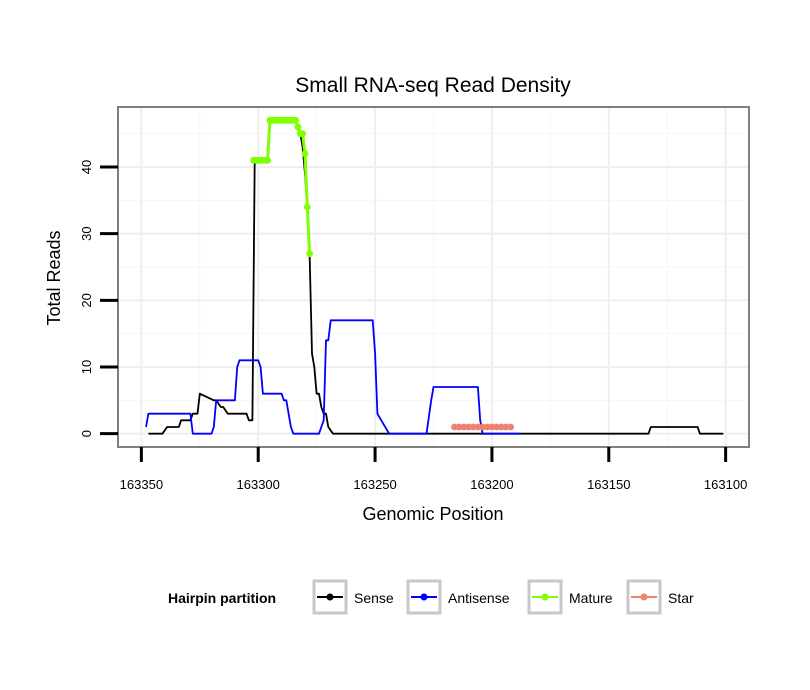 This screenshot has height=690, width=810. I want to click on y-axis: 0 10 20 30 40, so click(98, 298).